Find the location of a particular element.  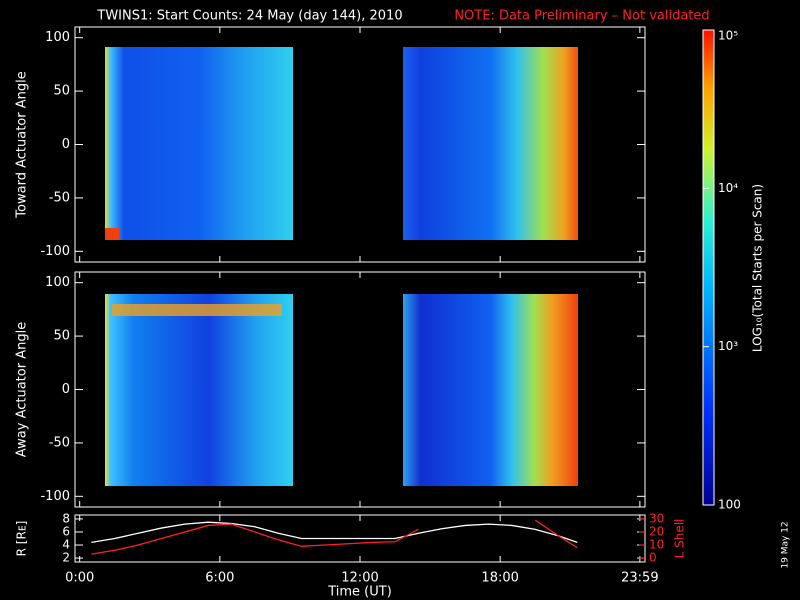

colorbar-tick-label: 100 is located at coordinates (729, 505).